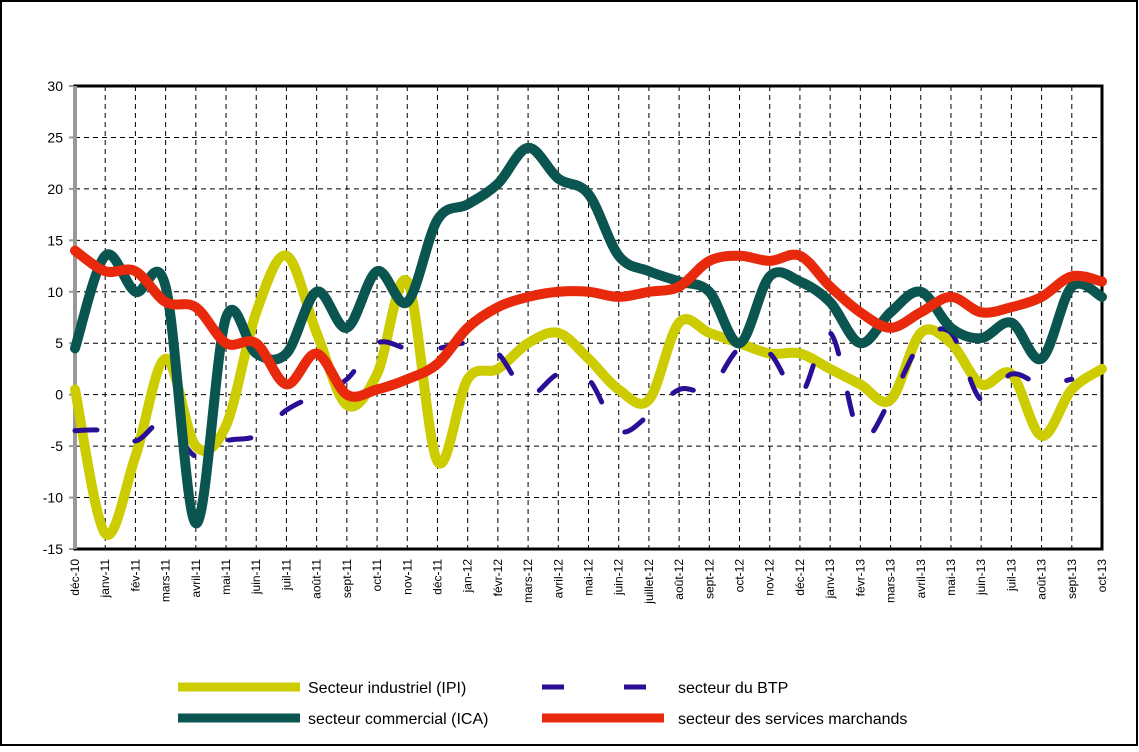 Image resolution: width=1139 pixels, height=752 pixels. What do you see at coordinates (55, 240) in the screenshot?
I see `y-tick-label: 15` at bounding box center [55, 240].